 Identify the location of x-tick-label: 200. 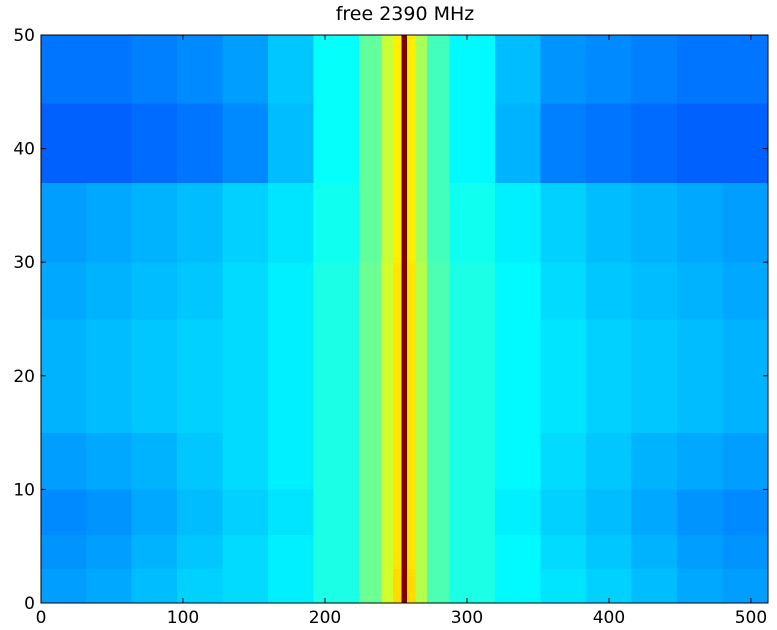
(325, 618).